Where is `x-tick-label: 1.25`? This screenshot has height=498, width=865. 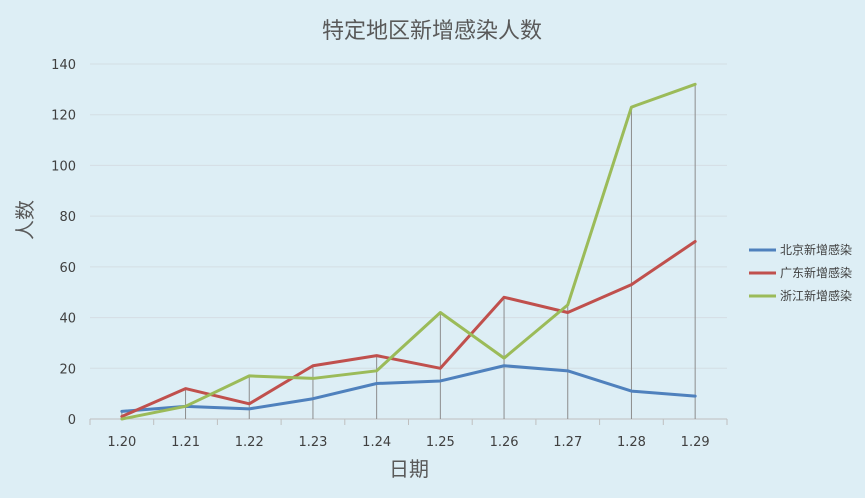
x-tick-label: 1.25 is located at coordinates (440, 442).